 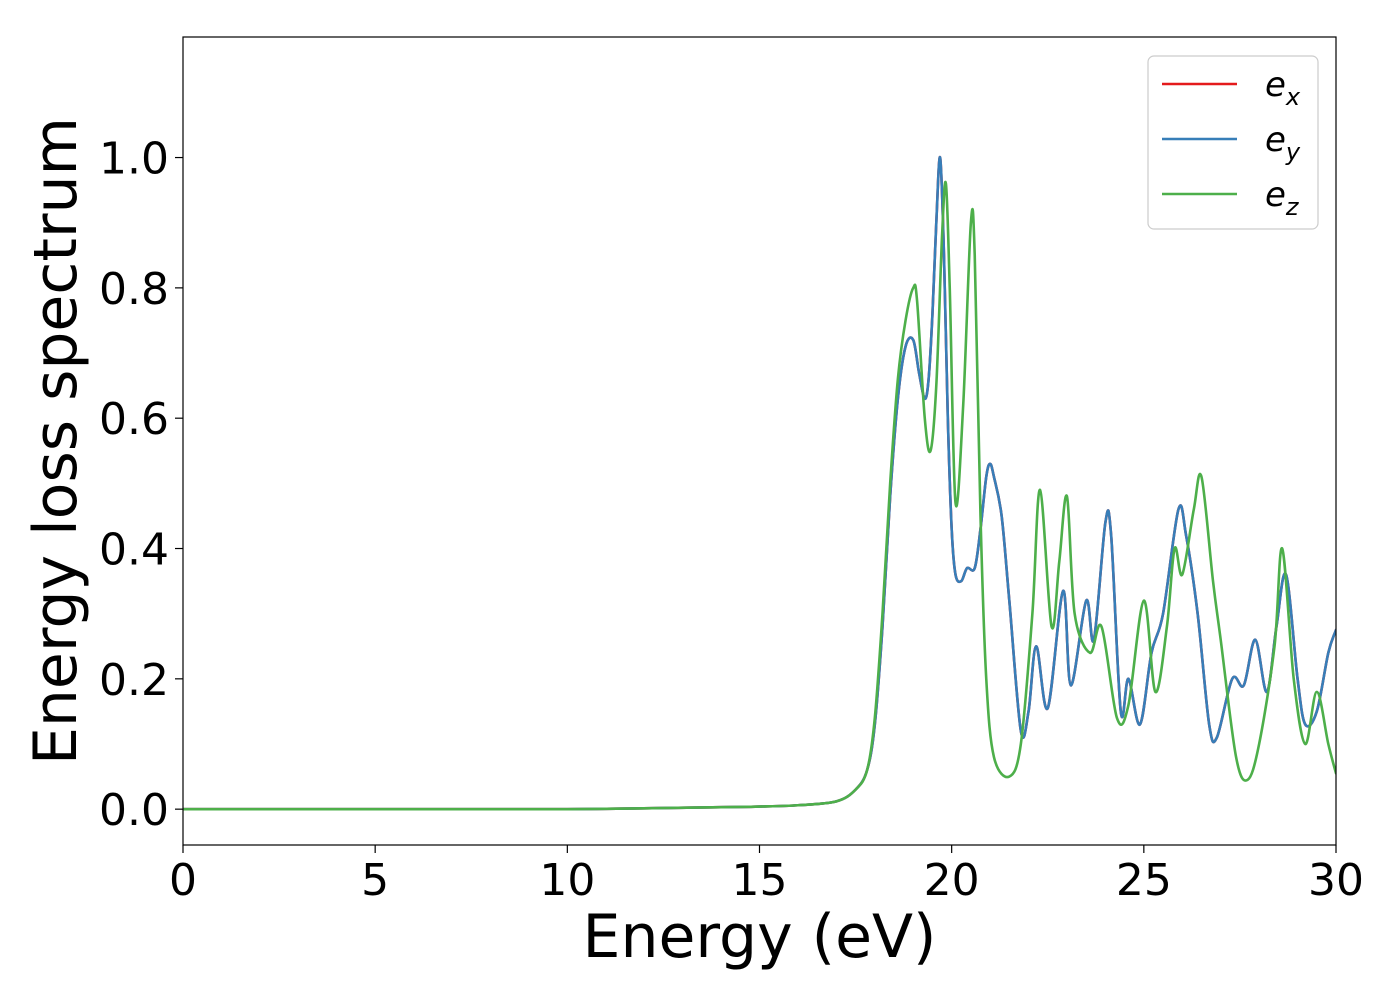 I want to click on legend-box, so click(x=1233, y=142).